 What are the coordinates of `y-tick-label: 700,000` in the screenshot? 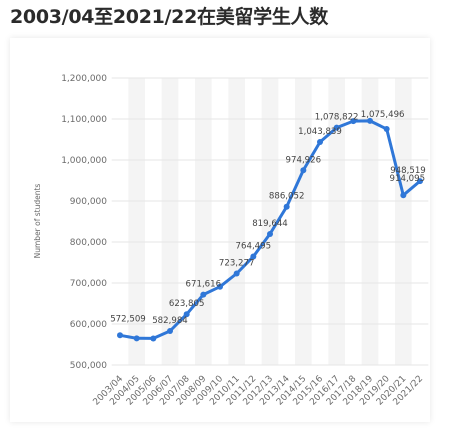 It's located at (88, 284).